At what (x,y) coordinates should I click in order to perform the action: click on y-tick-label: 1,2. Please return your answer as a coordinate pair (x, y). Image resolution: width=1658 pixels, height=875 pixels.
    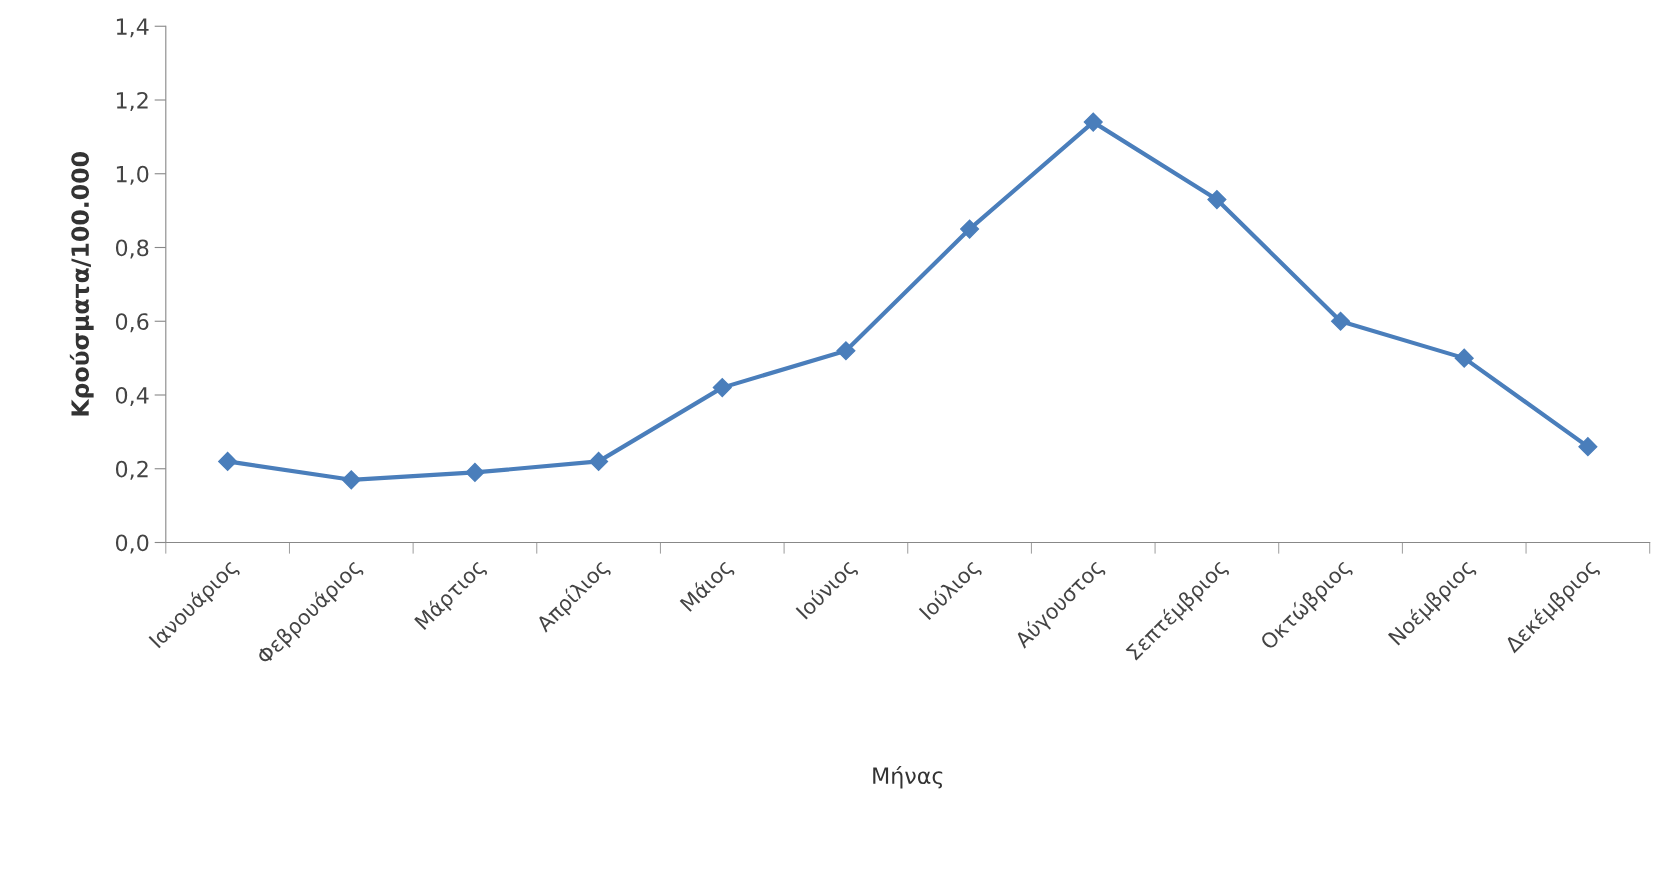
    Looking at the image, I should click on (132, 101).